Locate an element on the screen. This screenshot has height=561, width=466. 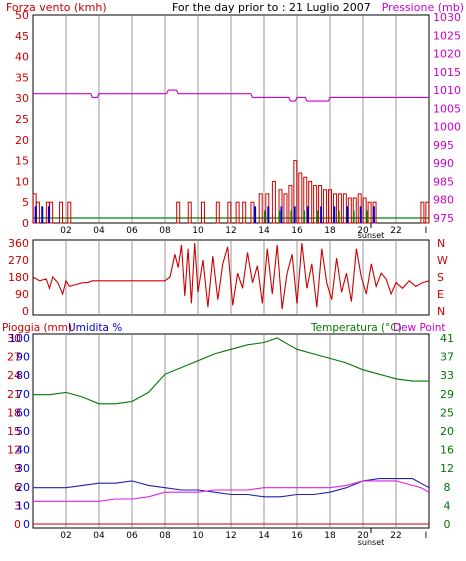
humidity-ytick-40: 40 is located at coordinates (23, 450).